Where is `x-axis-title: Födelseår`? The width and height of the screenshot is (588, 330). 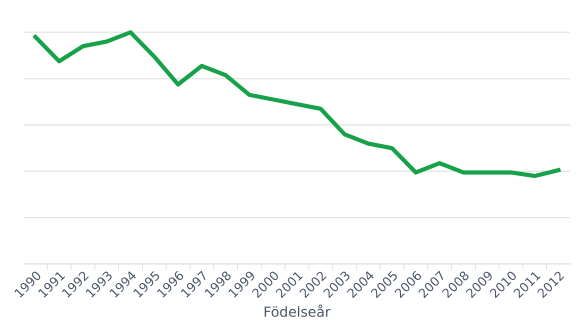
x-axis-title: Födelseår is located at coordinates (297, 310).